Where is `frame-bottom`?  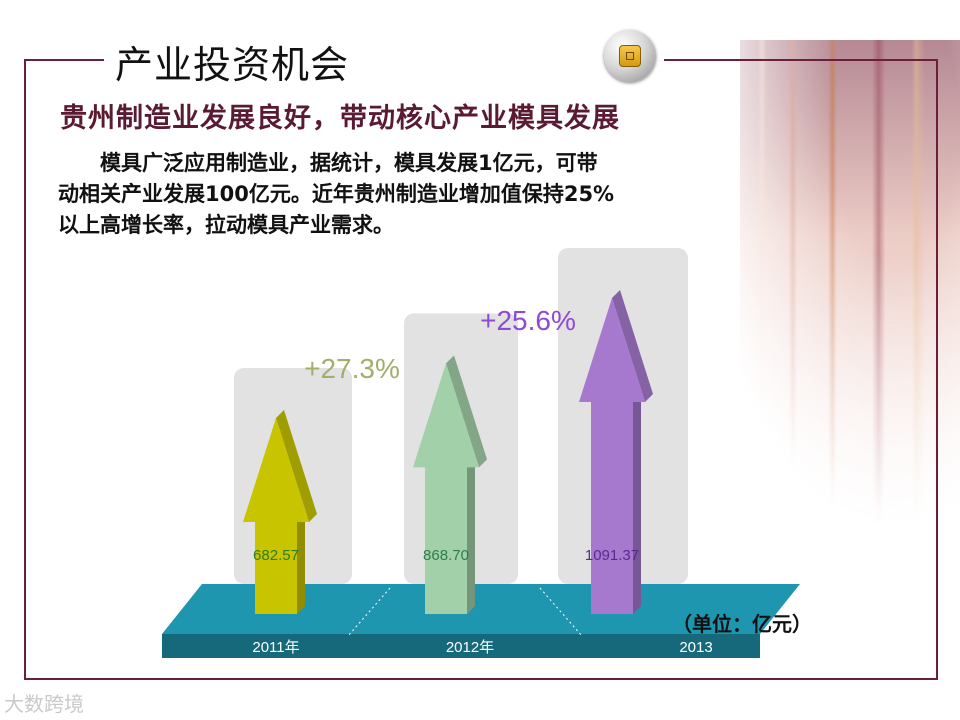
frame-bottom is located at coordinates (481, 679).